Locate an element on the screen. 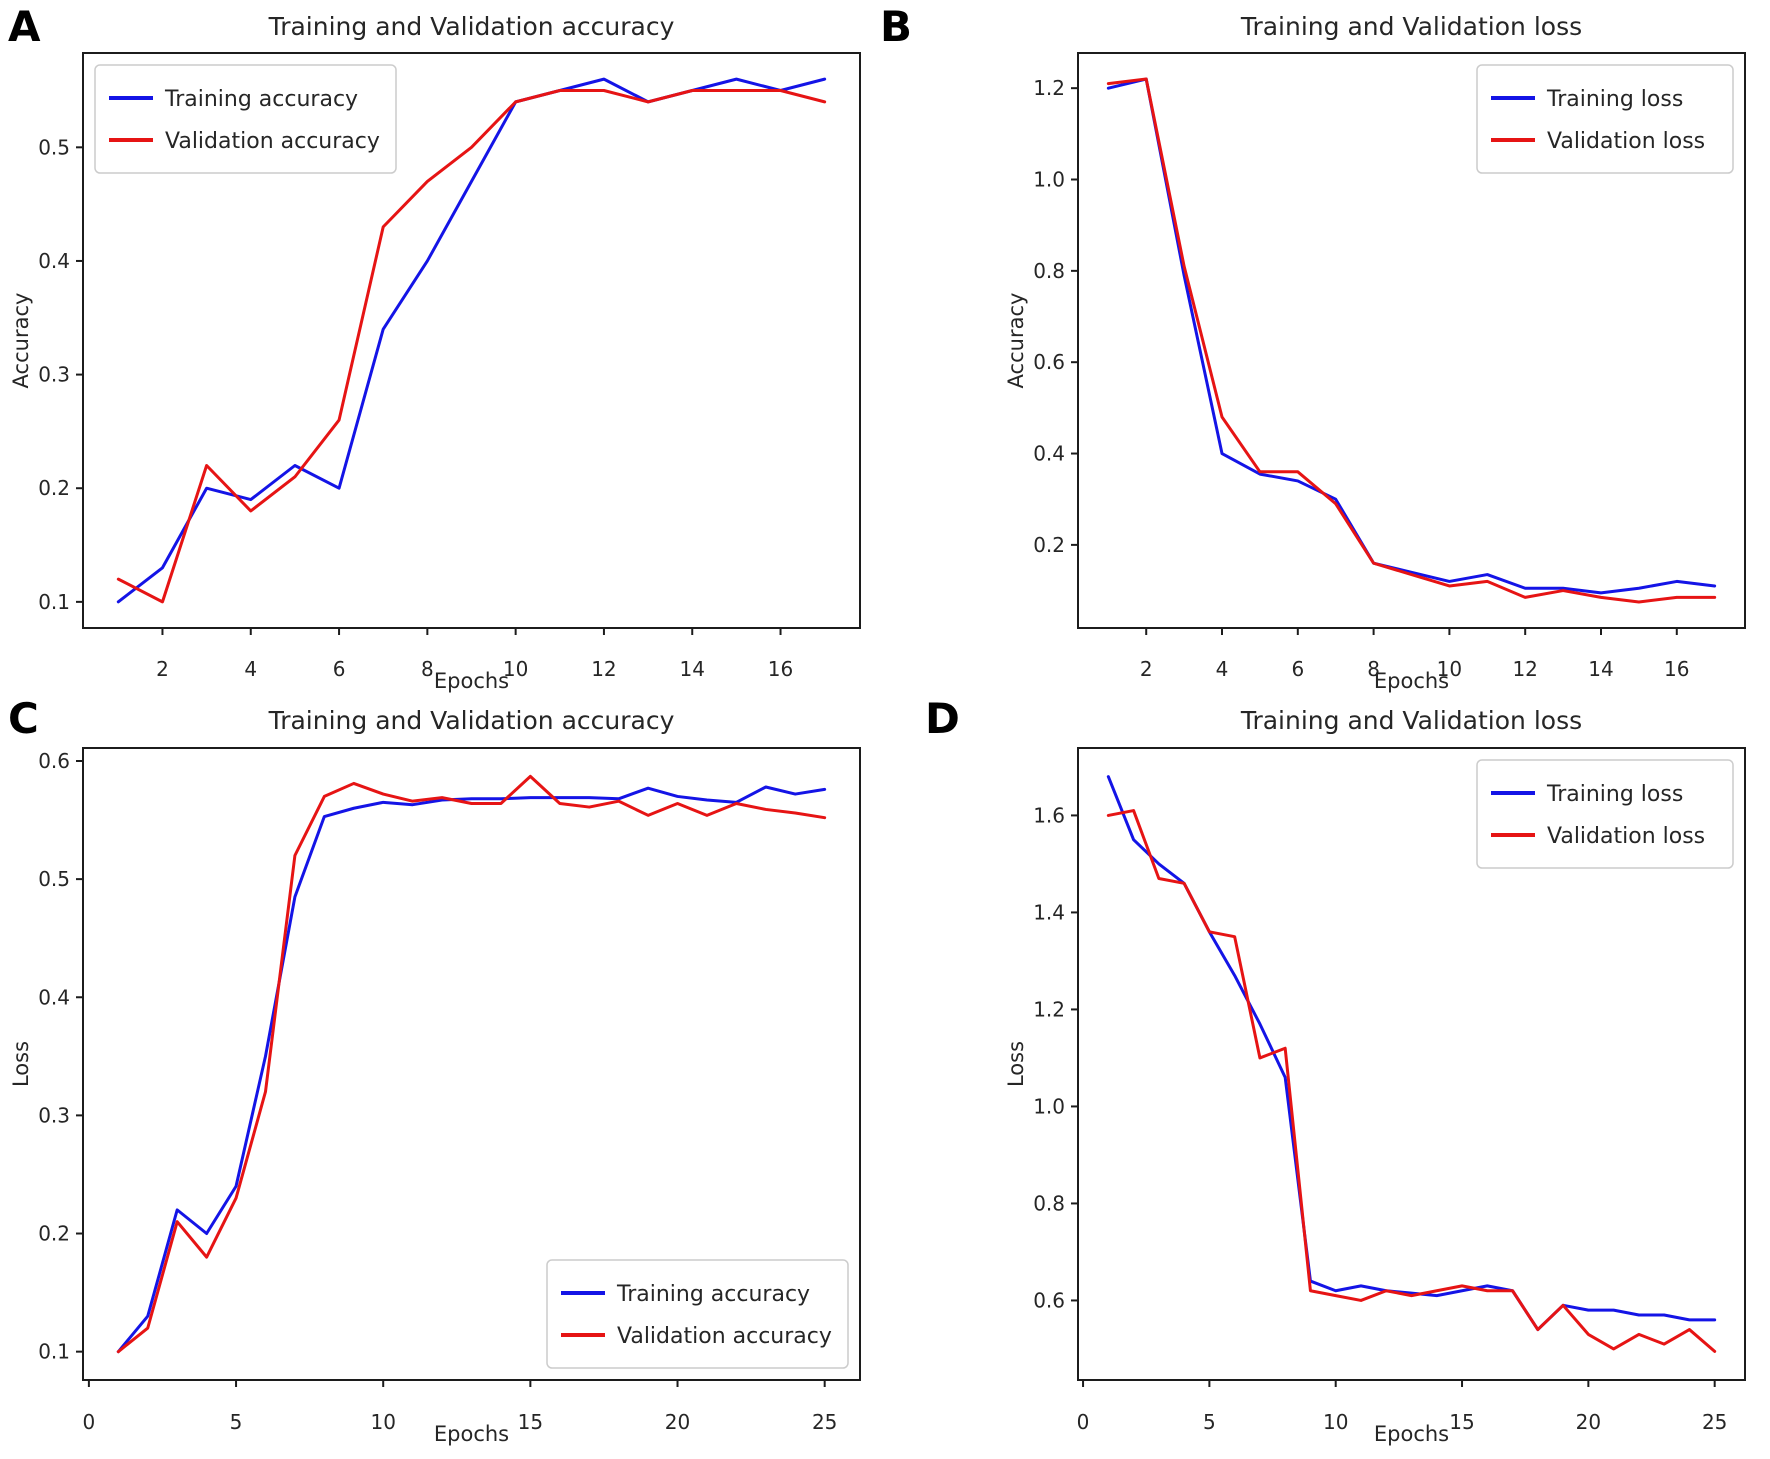 The image size is (1770, 1459). panel-a-title: Training and Validation accuracy is located at coordinates (471, 26).